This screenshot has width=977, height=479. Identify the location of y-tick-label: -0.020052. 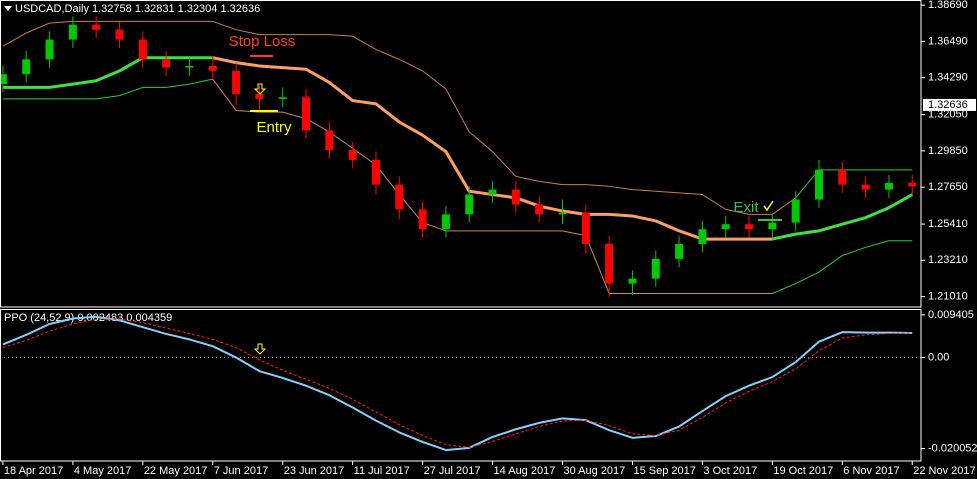
(952, 448).